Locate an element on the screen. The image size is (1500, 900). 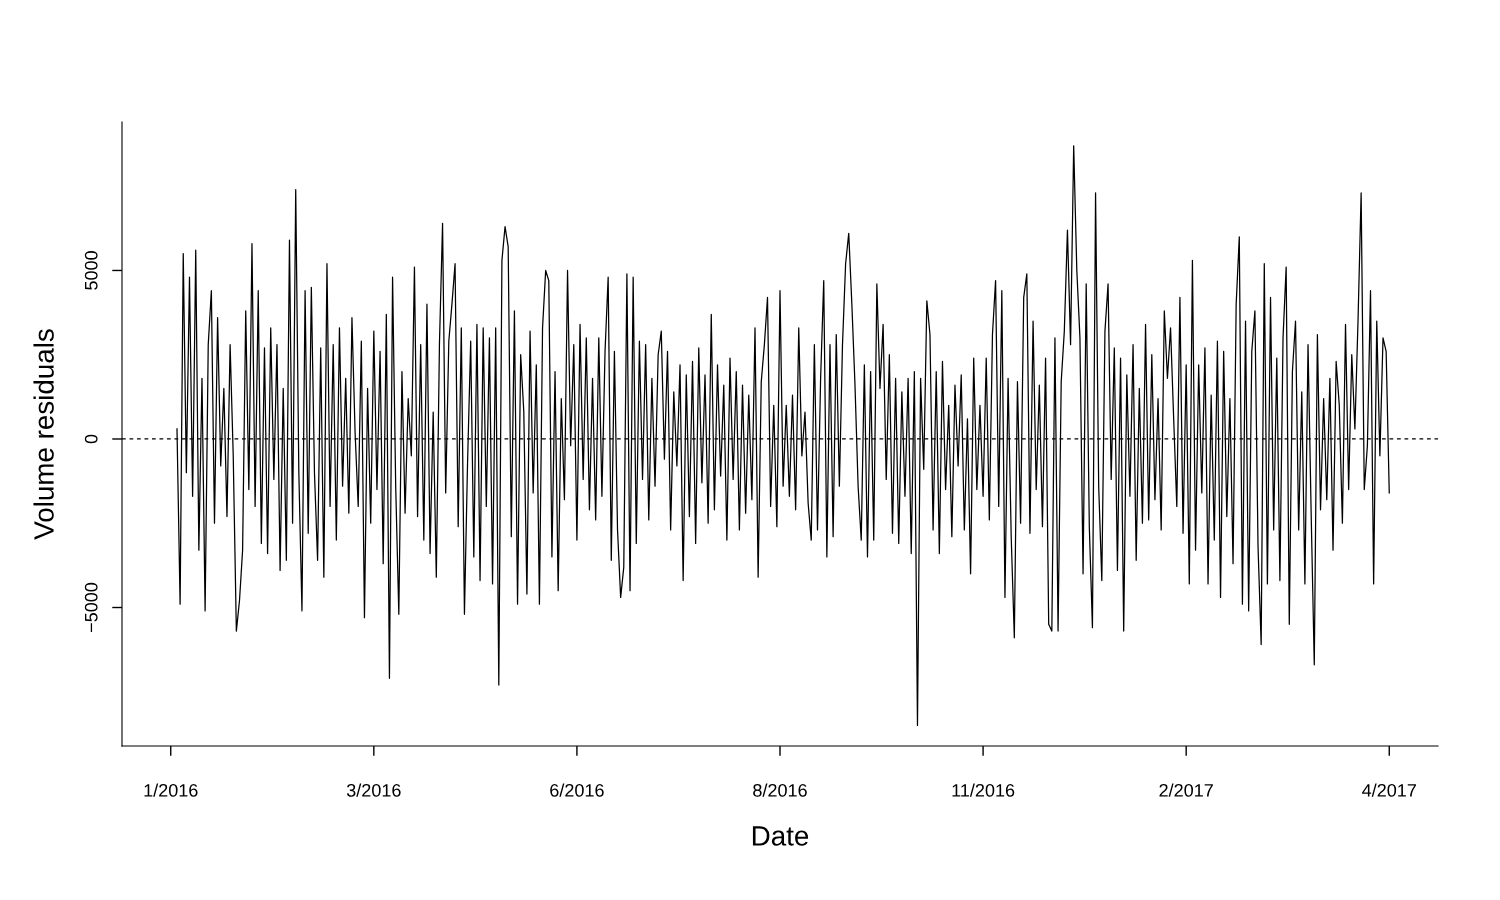
x-tick-label: 2/2017 is located at coordinates (1186, 790).